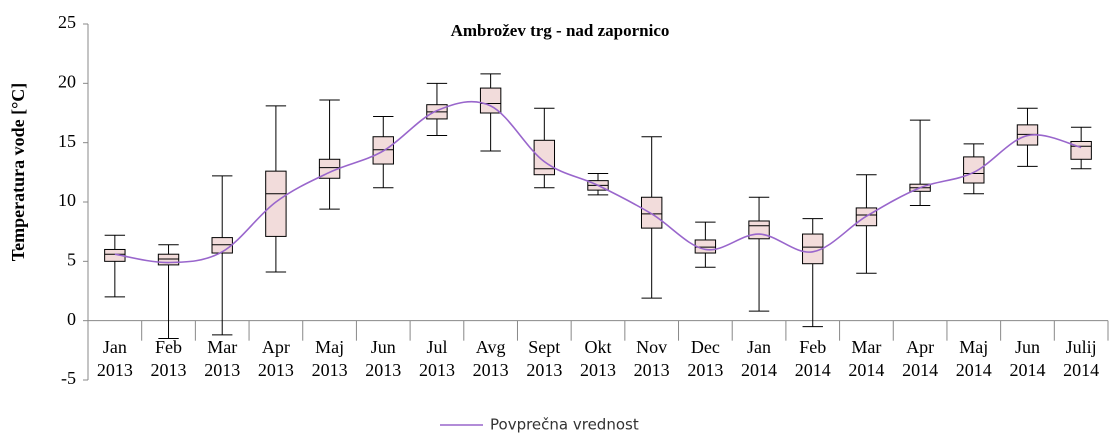 The height and width of the screenshot is (436, 1112). Describe the element at coordinates (544, 347) in the screenshot. I see `x-tick-label: Sept` at that location.